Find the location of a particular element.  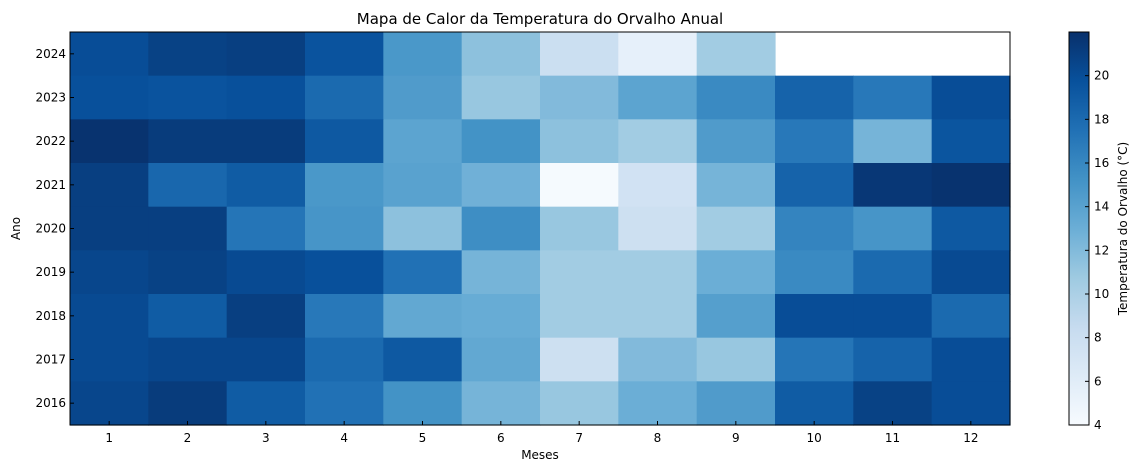

colorbar-tick-label: 20 is located at coordinates (1101, 76).